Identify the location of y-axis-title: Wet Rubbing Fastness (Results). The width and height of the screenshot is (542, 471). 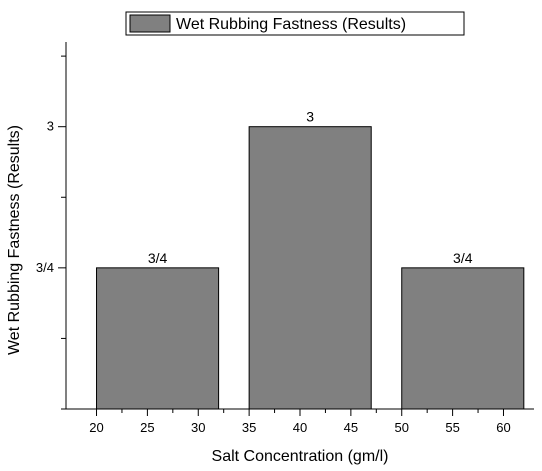
(14, 240).